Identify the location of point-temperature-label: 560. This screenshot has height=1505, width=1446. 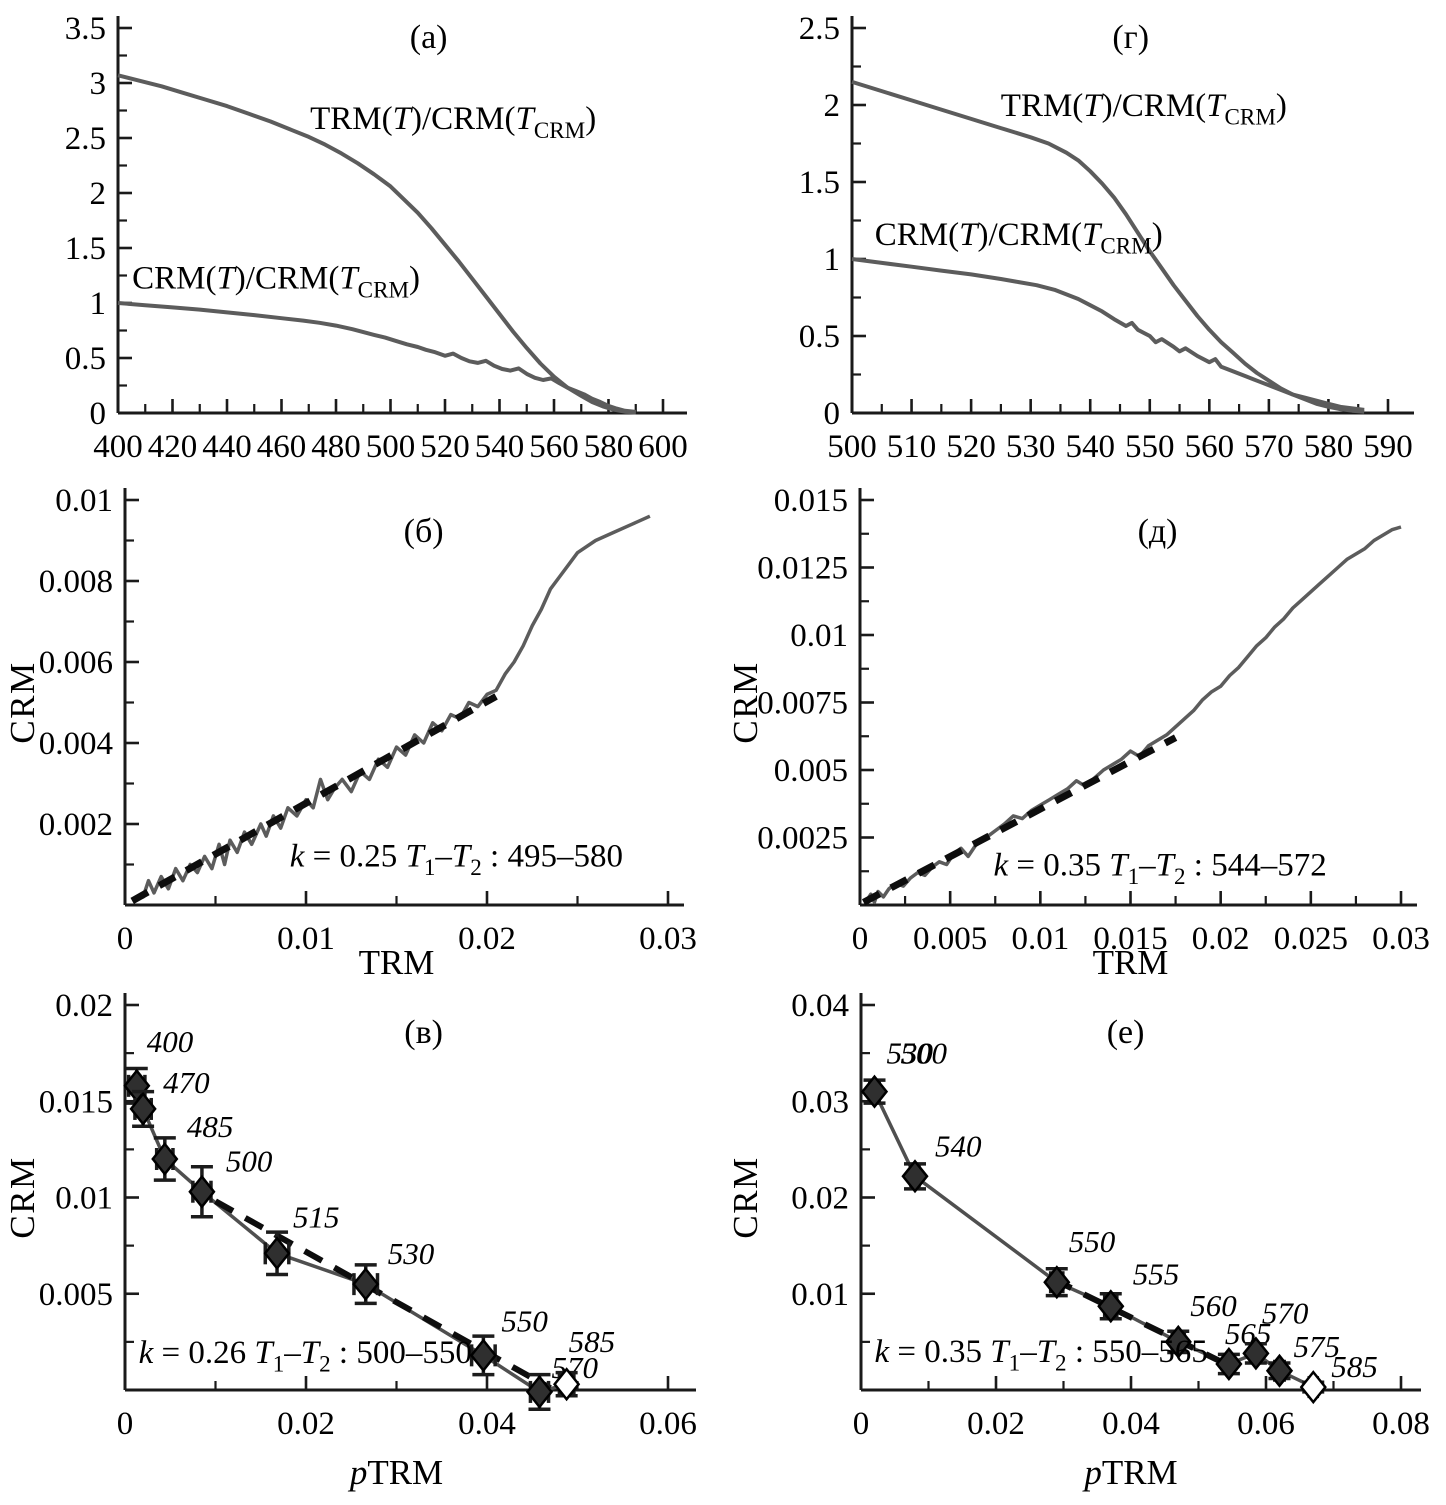
(1213, 1305).